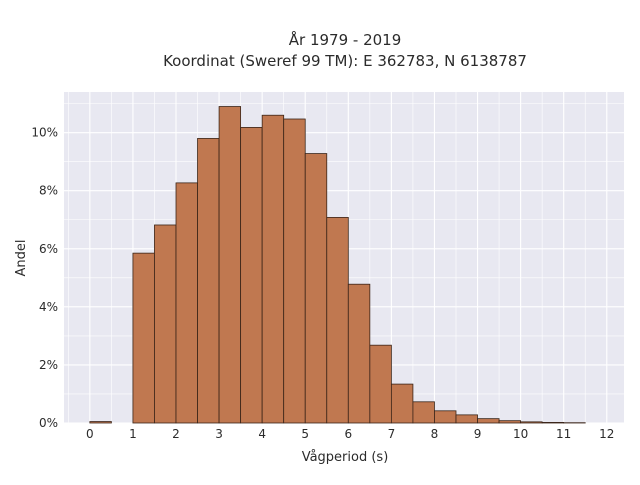  Describe the element at coordinates (48, 365) in the screenshot. I see `y-tick-label: 2%` at that location.